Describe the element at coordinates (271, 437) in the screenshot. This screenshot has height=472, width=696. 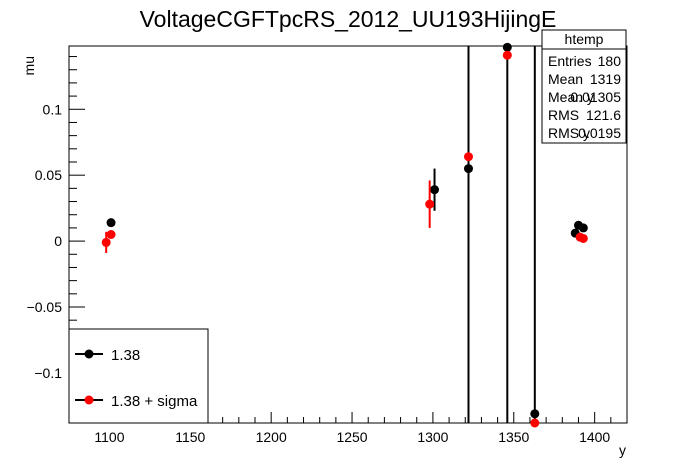
I see `x-tick-label: 1200` at that location.